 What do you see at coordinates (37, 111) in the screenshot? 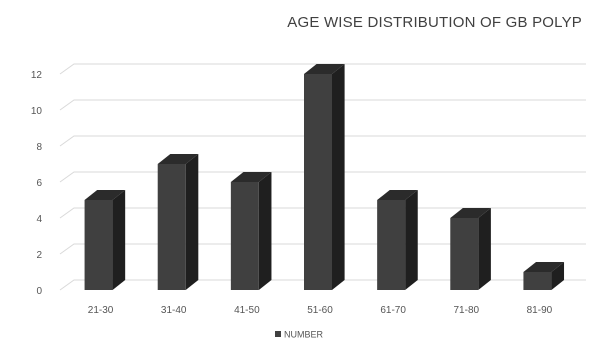
I see `y-tick-label: 10` at bounding box center [37, 111].